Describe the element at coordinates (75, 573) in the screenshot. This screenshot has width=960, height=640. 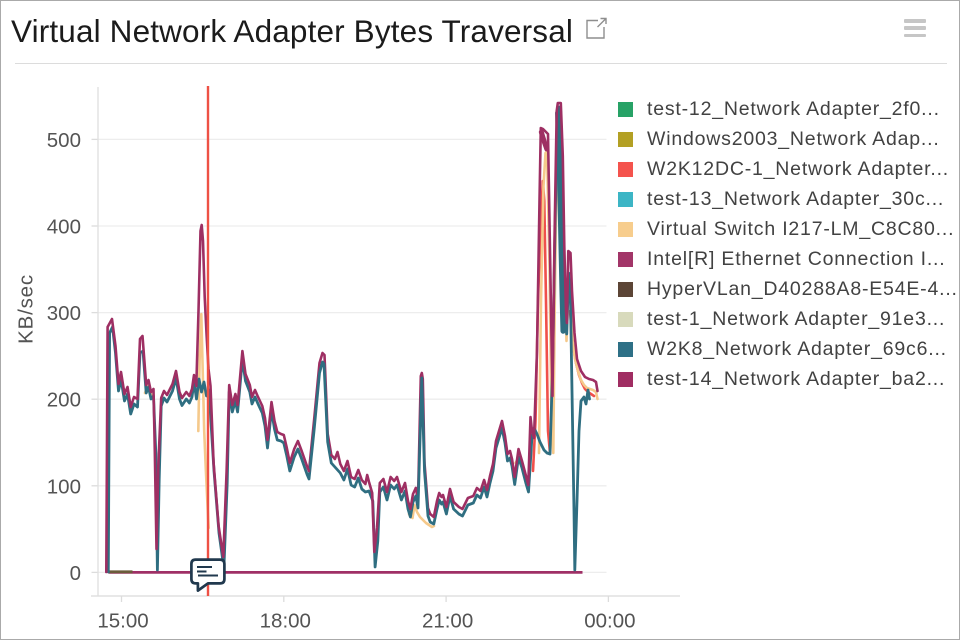
I see `svg-text: 0` at that location.